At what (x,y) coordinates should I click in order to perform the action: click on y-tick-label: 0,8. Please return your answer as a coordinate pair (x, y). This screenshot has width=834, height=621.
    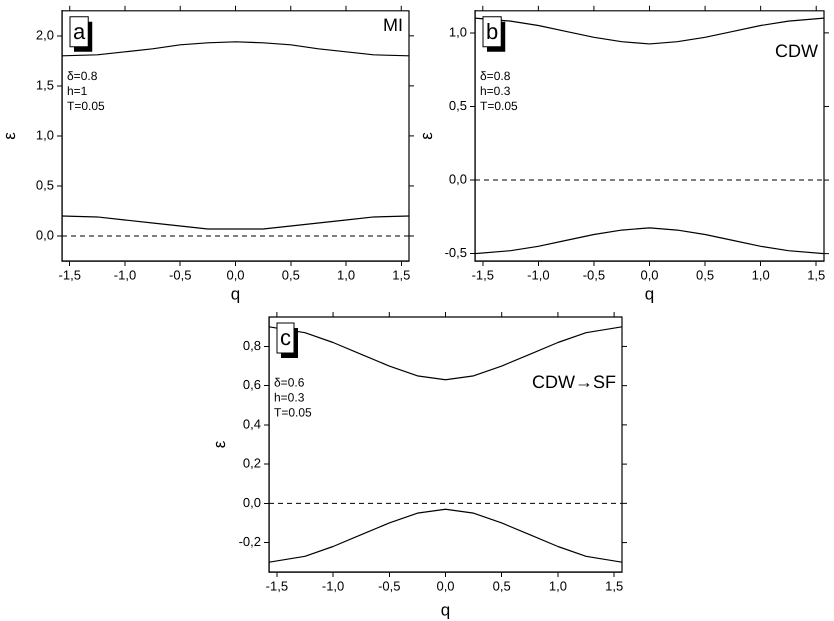
    Looking at the image, I should click on (251, 345).